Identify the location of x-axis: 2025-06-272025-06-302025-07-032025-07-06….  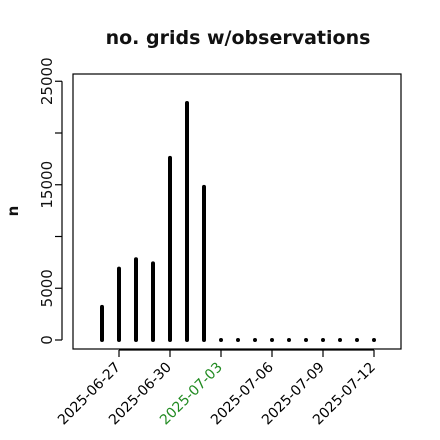
(217, 388).